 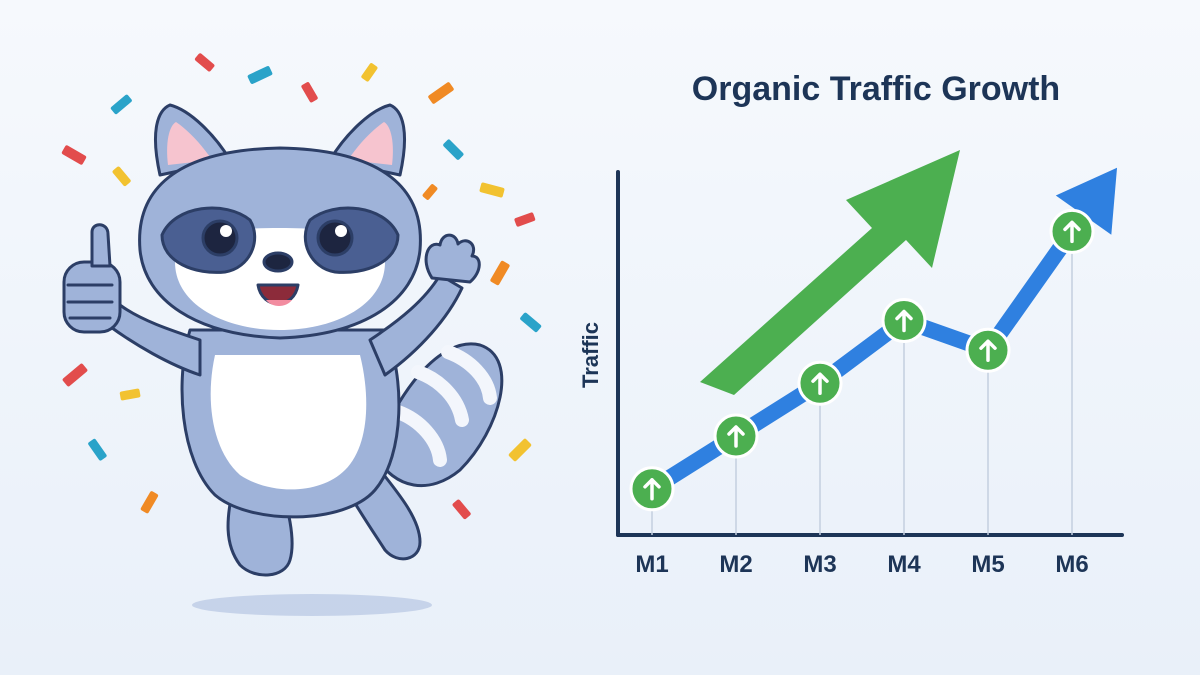 I want to click on data-point-m6, so click(x=1072, y=231).